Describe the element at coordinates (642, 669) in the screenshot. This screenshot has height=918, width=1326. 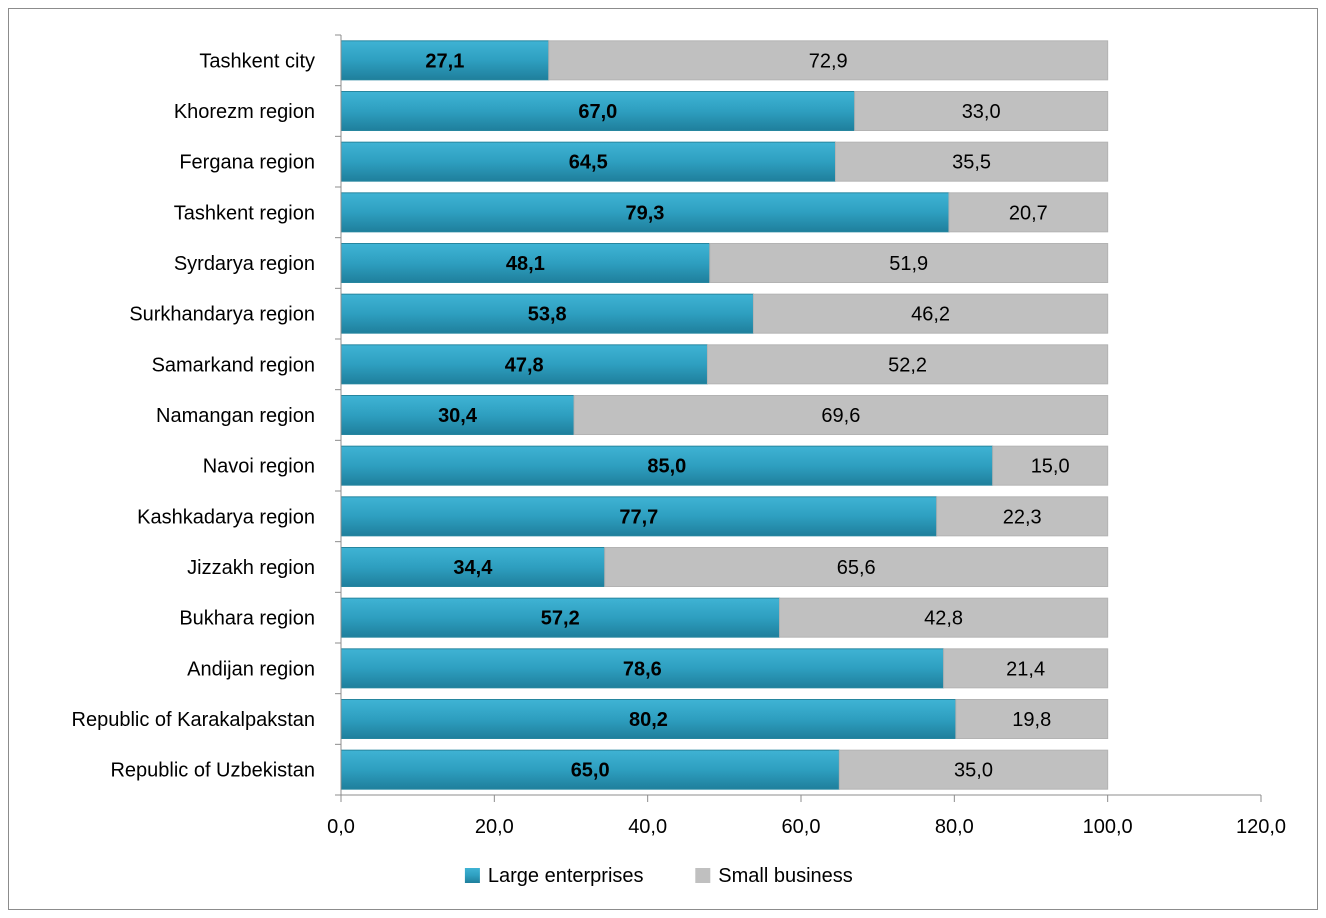
I see `data-label-large-12: 78,6` at that location.